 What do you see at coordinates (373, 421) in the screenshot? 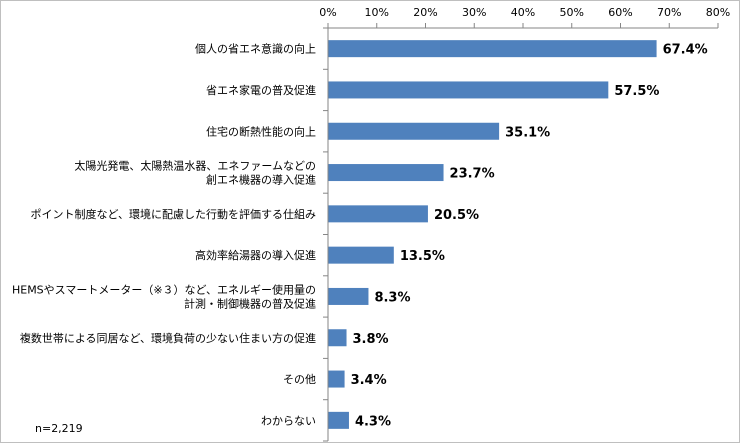
I see `data-label: 4.3%` at bounding box center [373, 421].